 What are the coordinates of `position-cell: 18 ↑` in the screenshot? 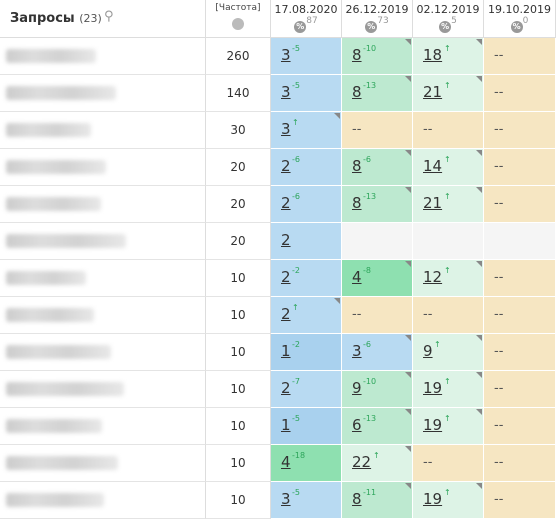 It's located at (448, 56).